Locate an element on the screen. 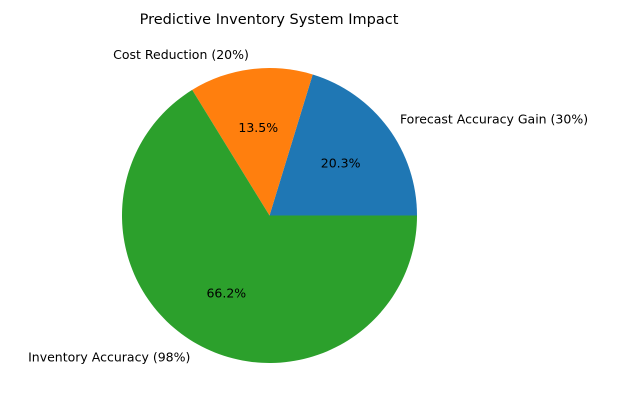 This screenshot has width=619, height=411. percent-labels: 20.3% 13.5% 66.2% is located at coordinates (283, 210).